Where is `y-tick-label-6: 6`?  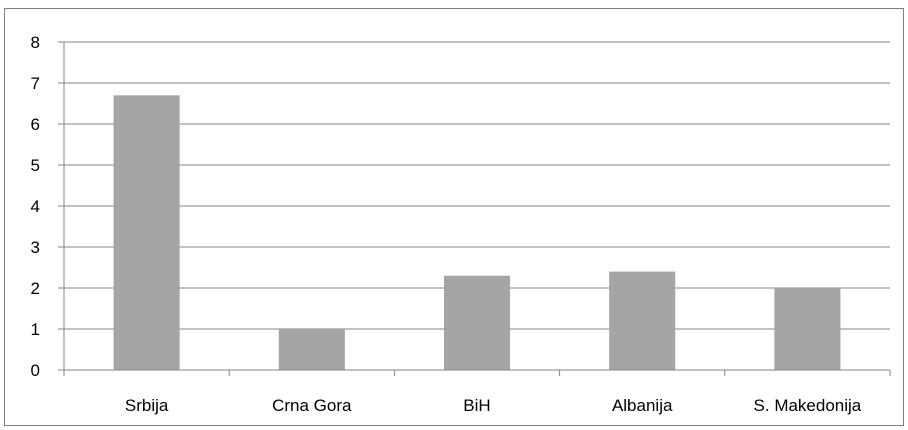 y-tick-label-6: 6 is located at coordinates (35, 124).